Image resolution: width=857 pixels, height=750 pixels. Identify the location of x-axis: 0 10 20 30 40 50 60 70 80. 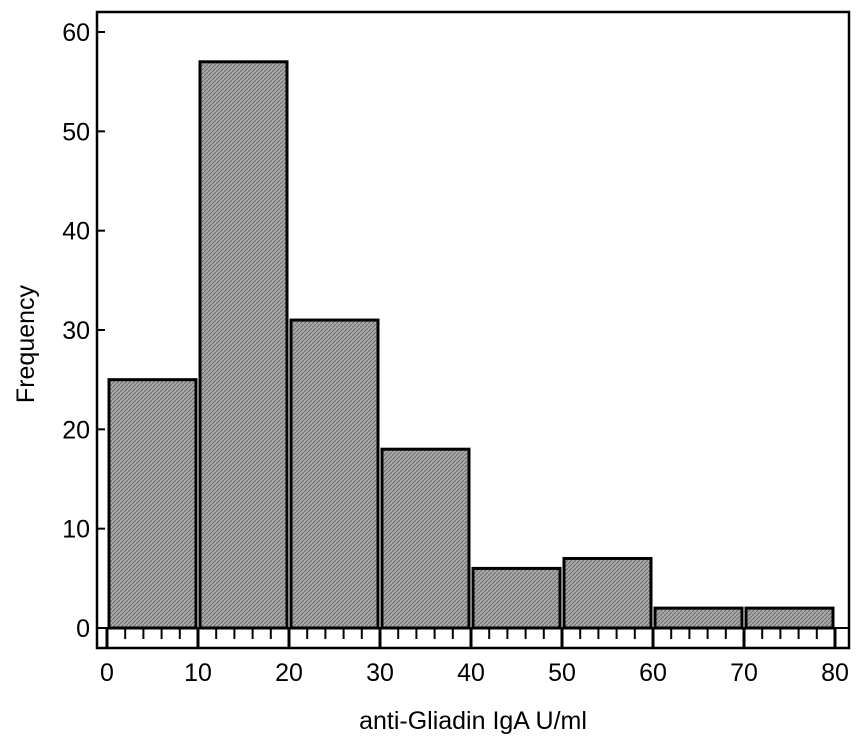
(473, 657).